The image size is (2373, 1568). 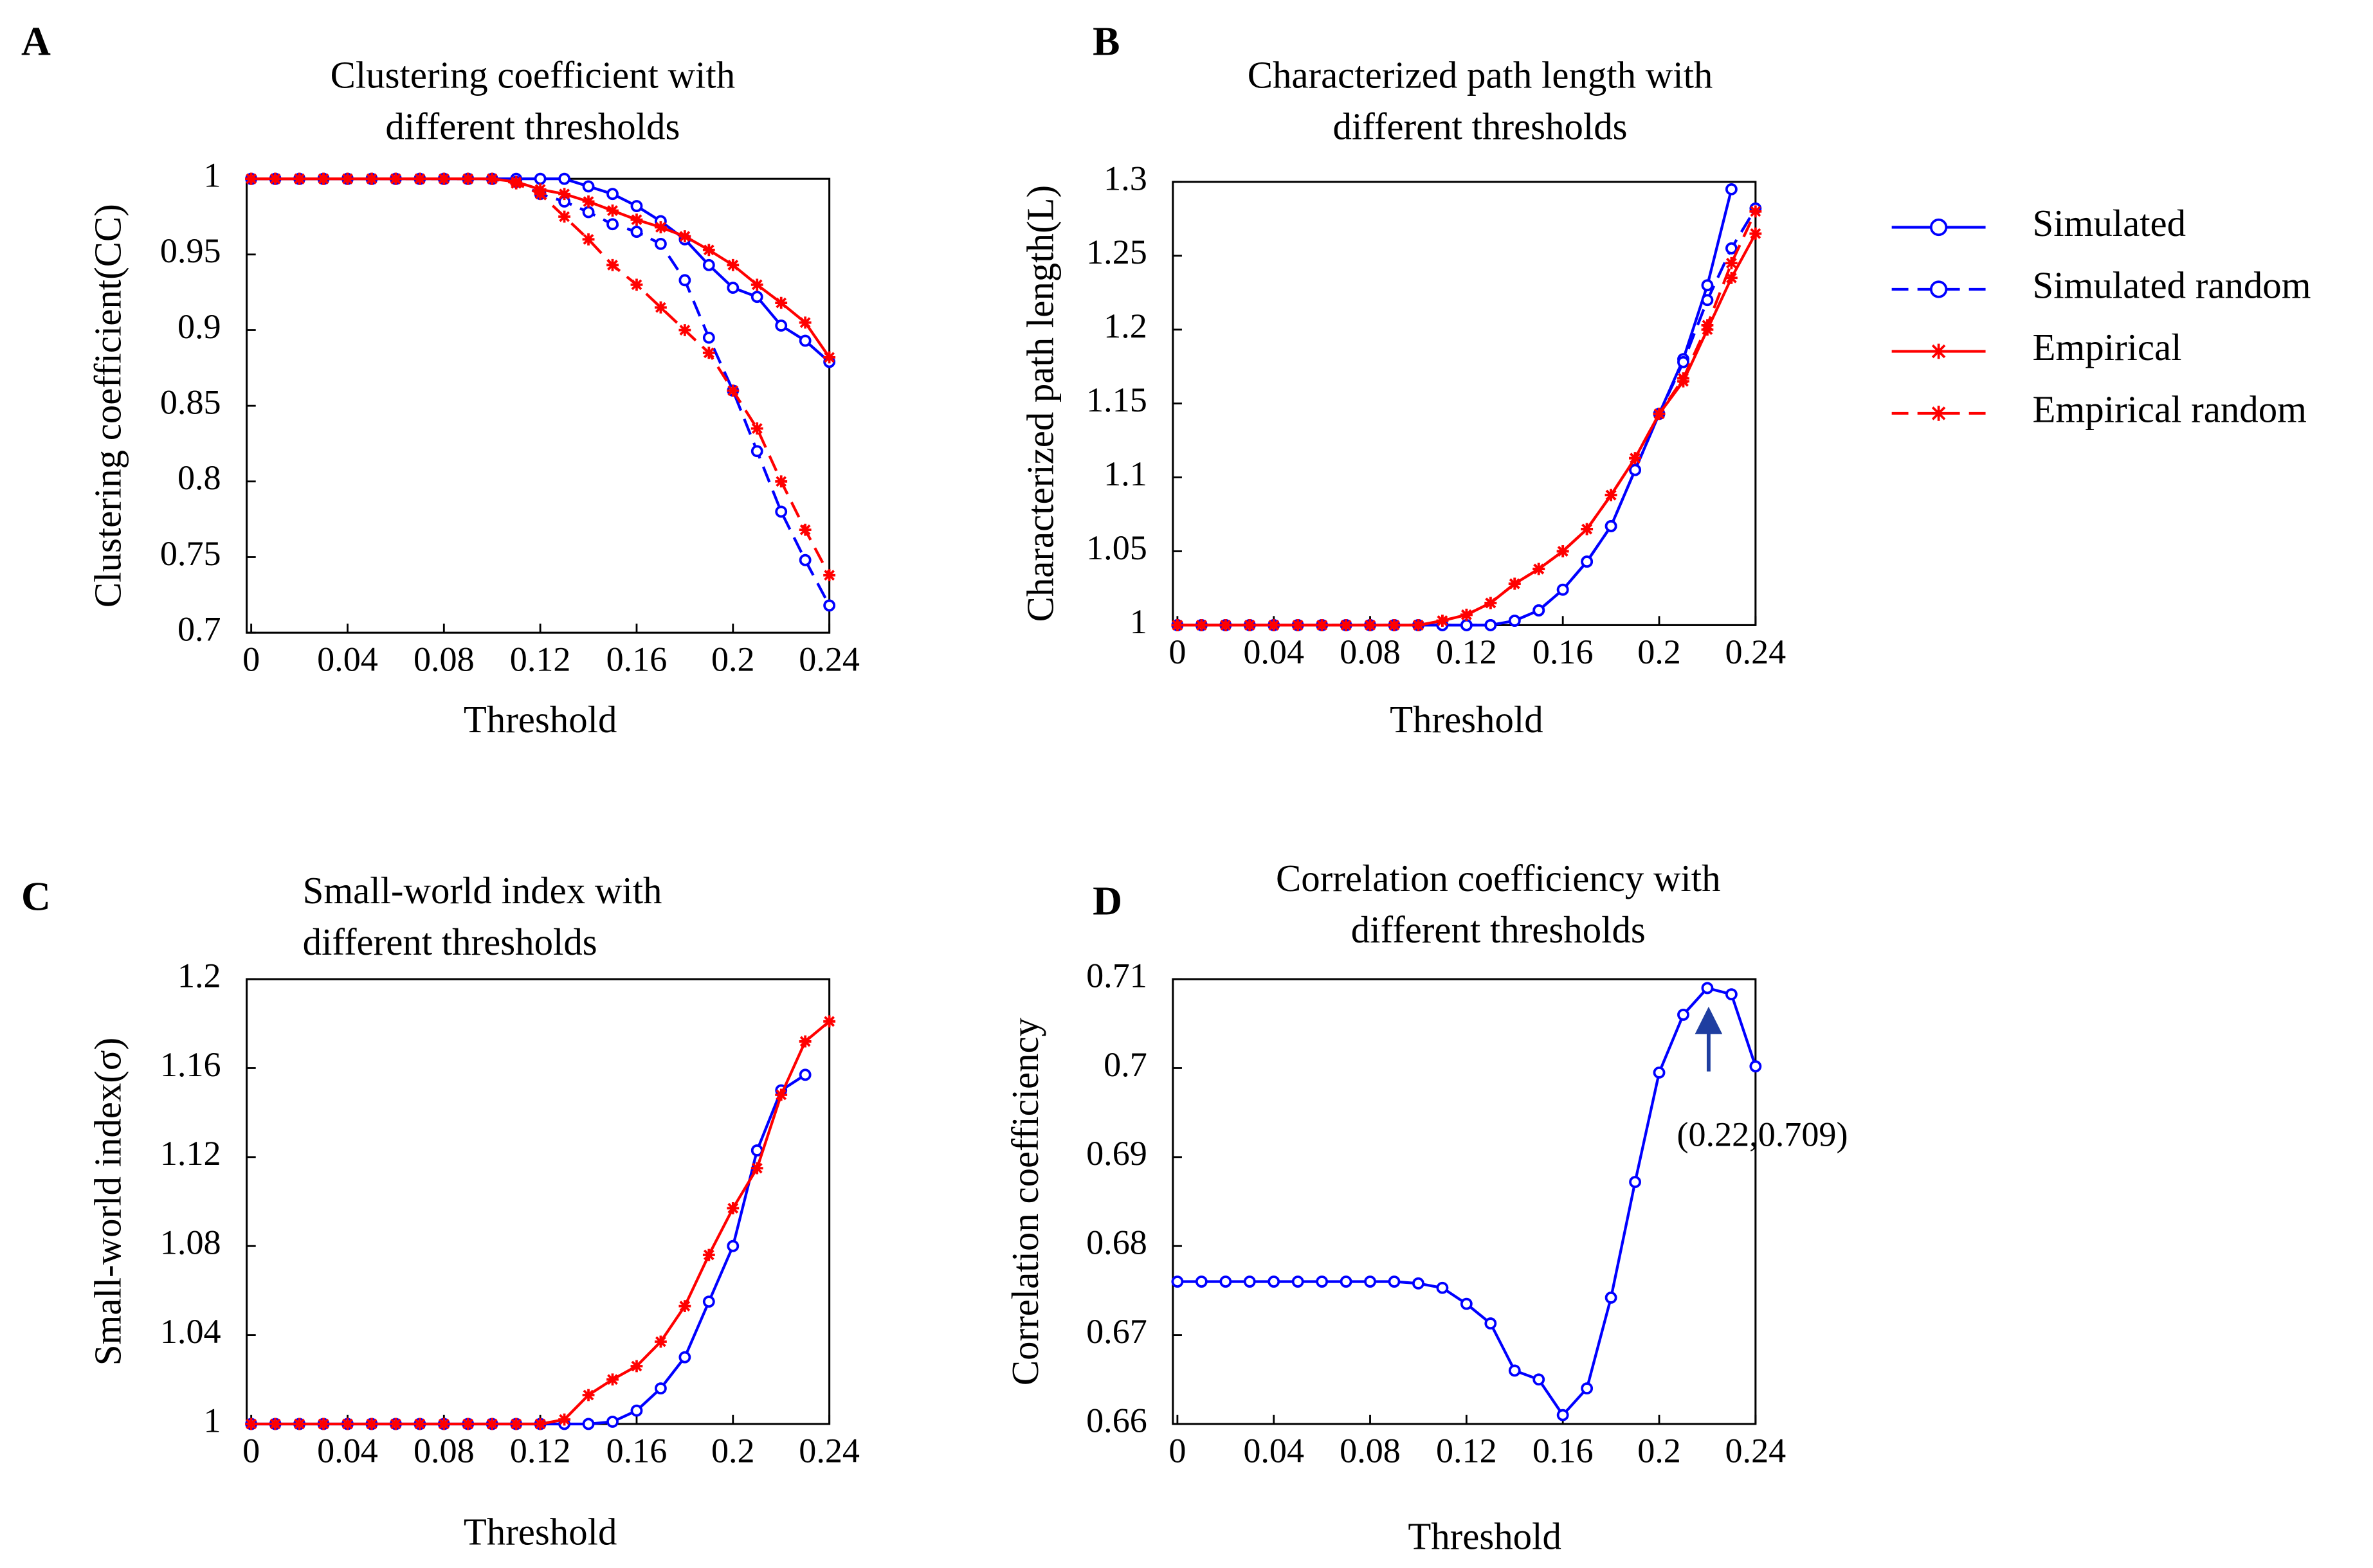 I want to click on panel-letter: B, so click(x=1106, y=41).